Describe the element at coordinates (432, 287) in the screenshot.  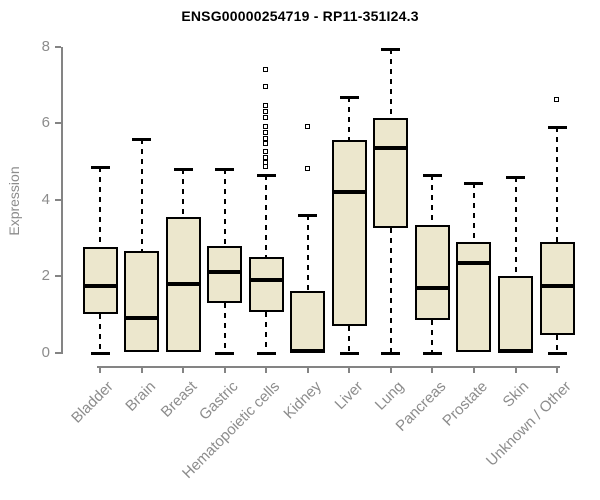
I see `median-line-pancreas` at that location.